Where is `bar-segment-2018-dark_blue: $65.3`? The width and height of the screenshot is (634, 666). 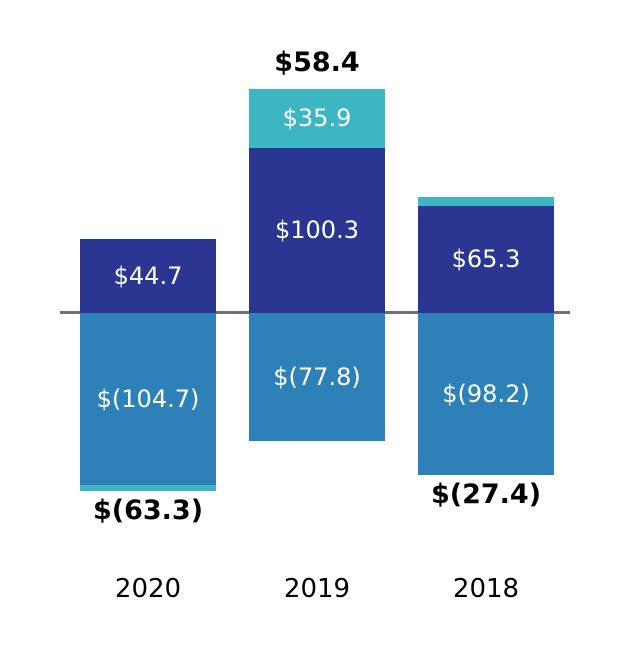 bar-segment-2018-dark_blue: $65.3 is located at coordinates (486, 259).